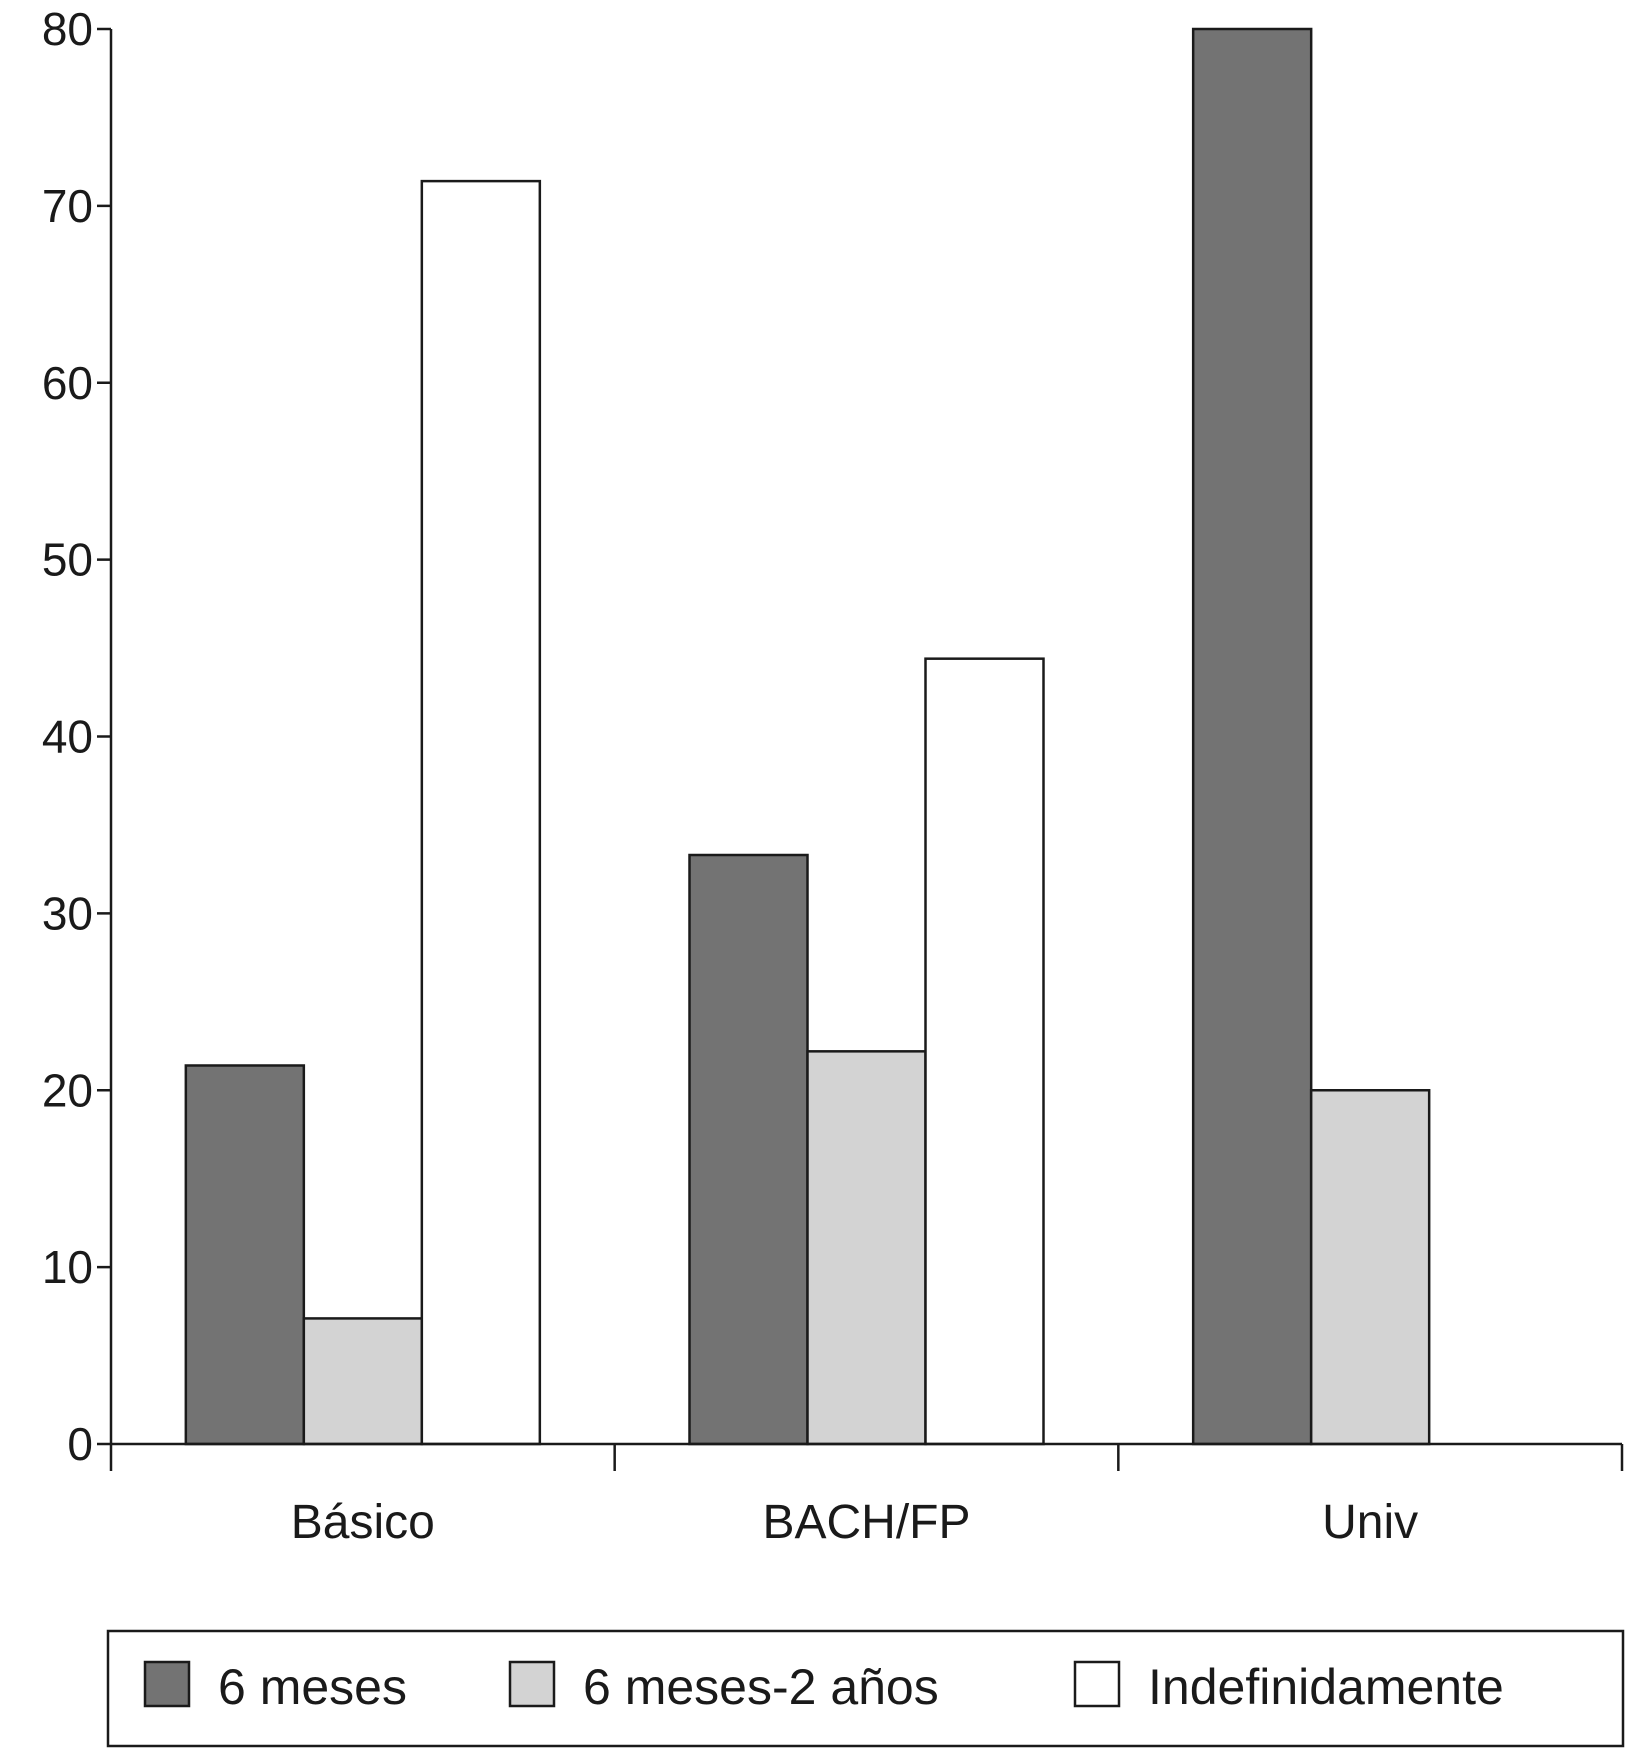 The width and height of the screenshot is (1625, 1749). Describe the element at coordinates (67, 1090) in the screenshot. I see `y-tick-label: 20` at that location.